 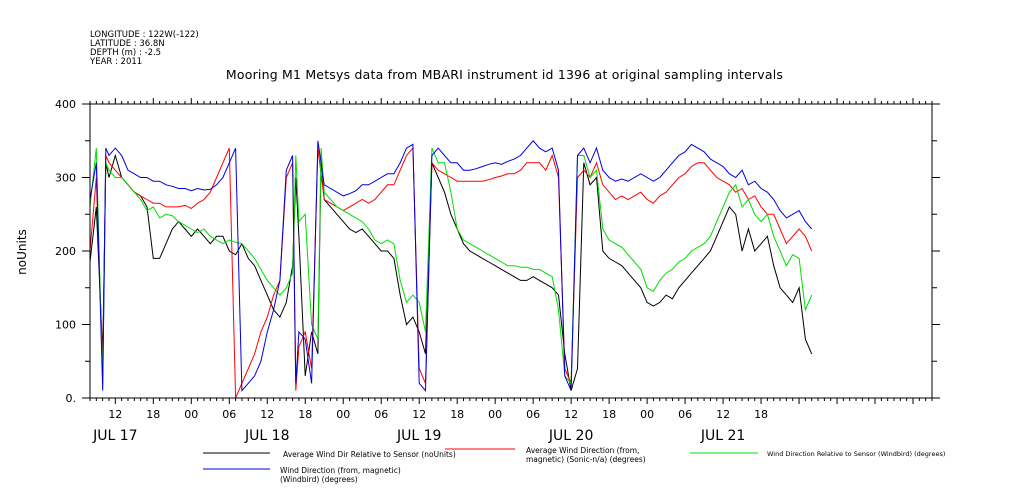 I want to click on day-label: JUL 18, so click(x=266, y=436).